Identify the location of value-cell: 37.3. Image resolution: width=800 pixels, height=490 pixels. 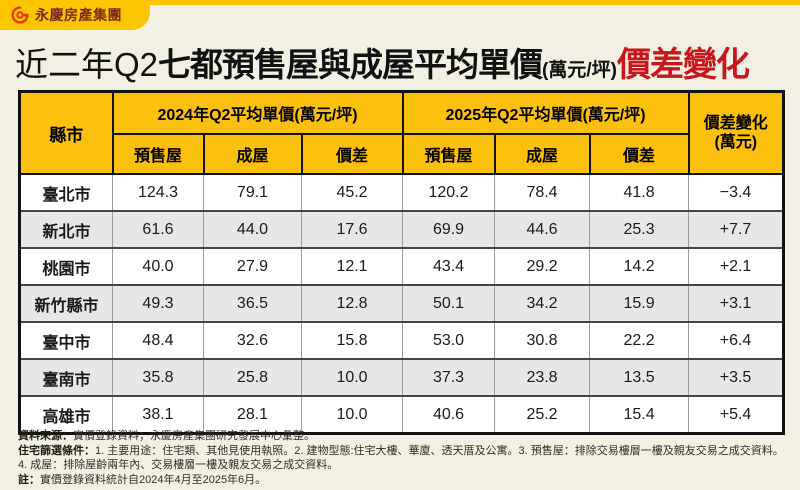
(449, 377).